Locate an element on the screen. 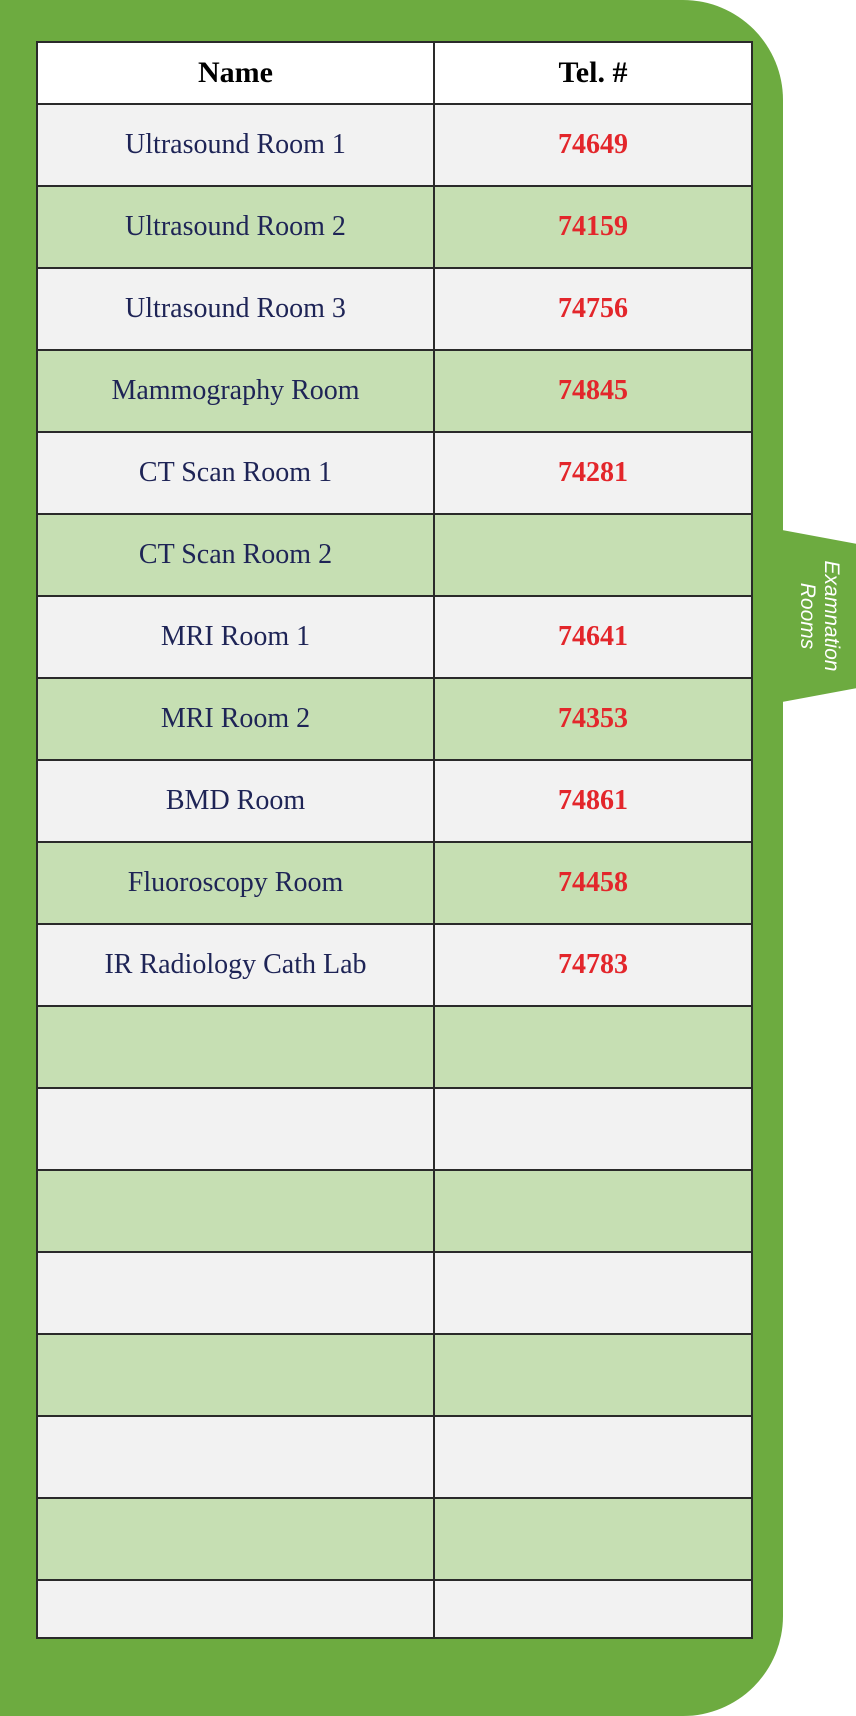 The image size is (856, 1716). tel-number-cell: 74783 is located at coordinates (593, 965).